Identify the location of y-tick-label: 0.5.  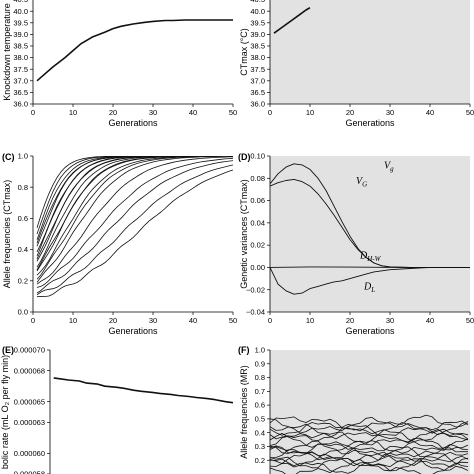
(260, 418).